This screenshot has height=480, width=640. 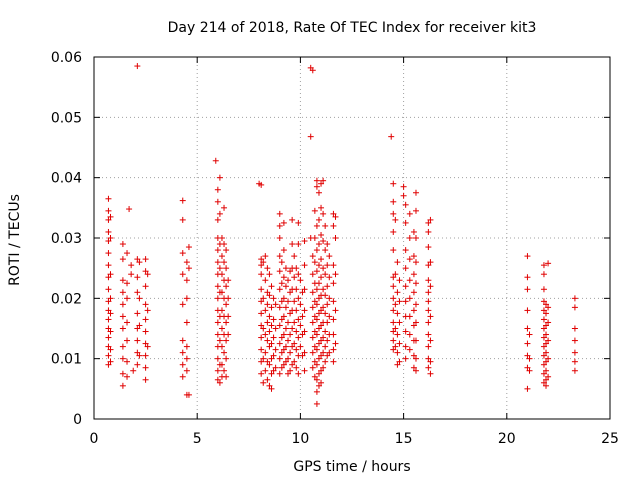 I want to click on x-axis-label: GPS time / hours, so click(x=351, y=467).